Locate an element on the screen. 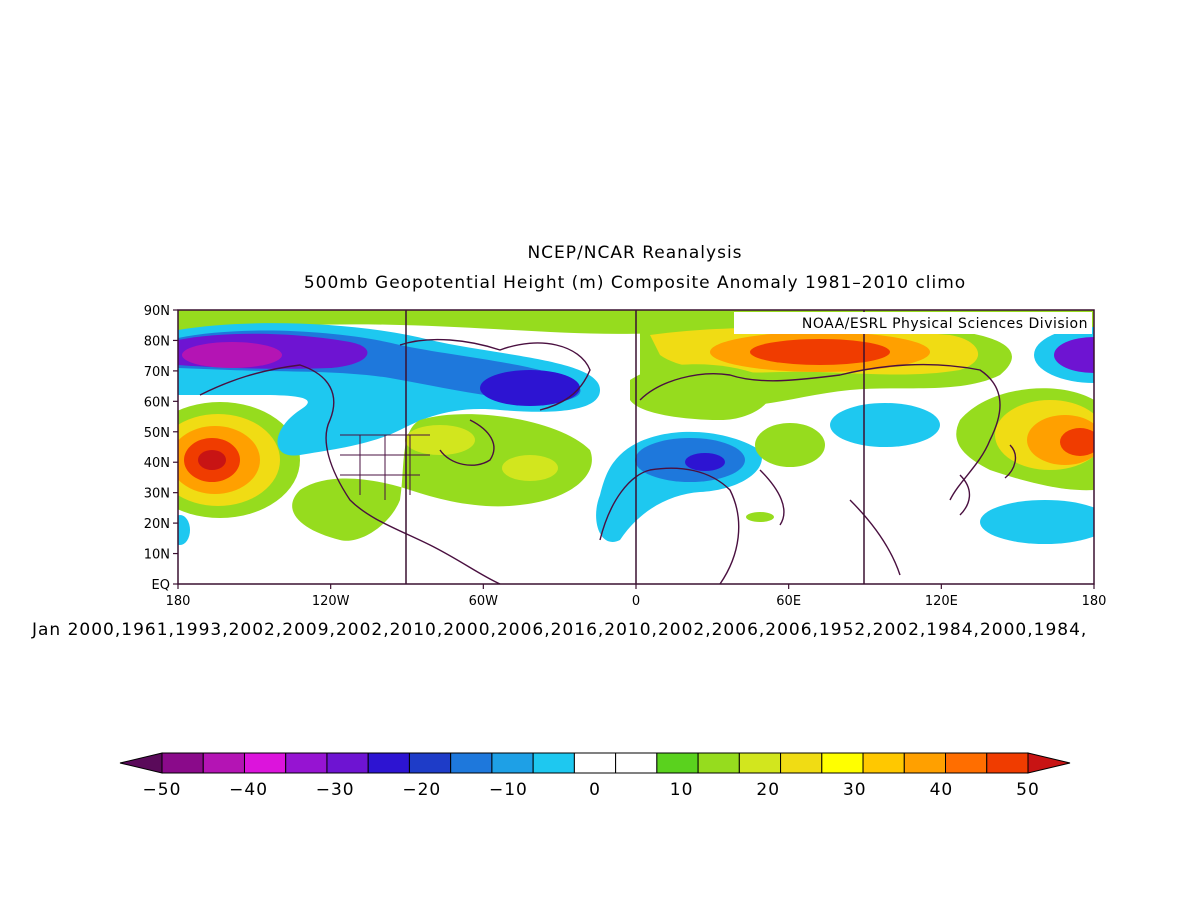 This screenshot has height=921, width=1190. lat-tick-label: 40N is located at coordinates (157, 463).